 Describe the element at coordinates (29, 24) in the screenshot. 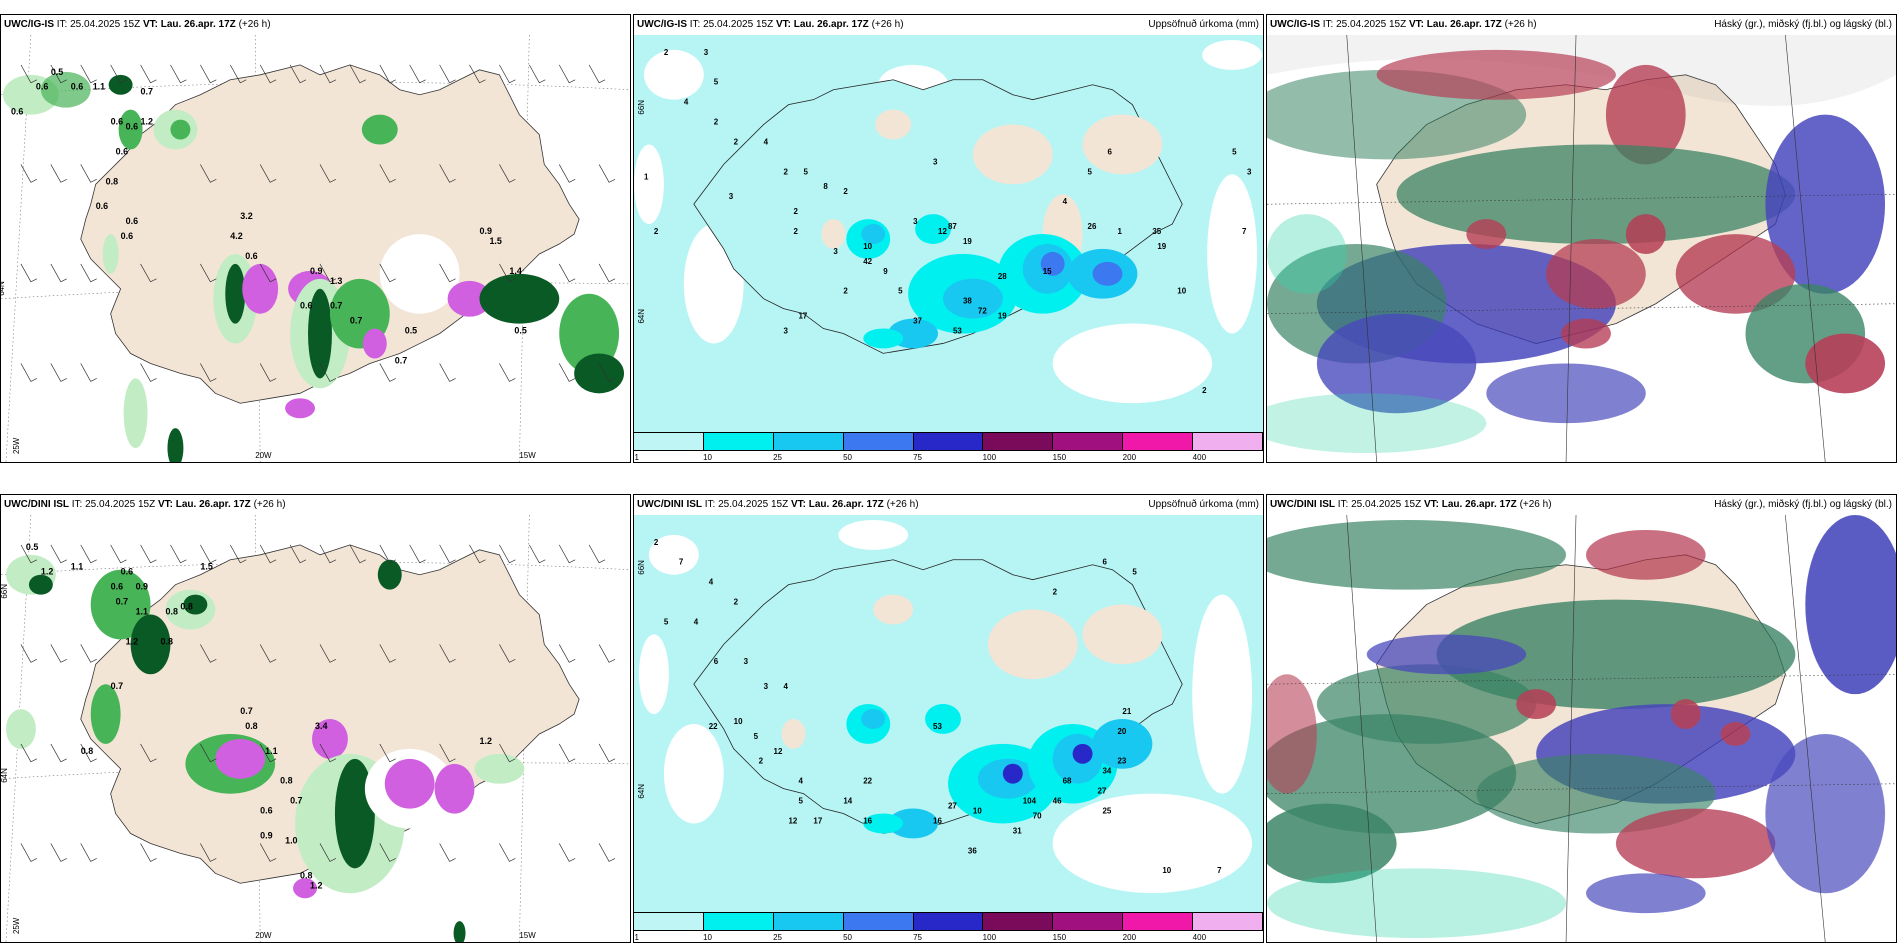

I see `model-name: UWC/IG-IS` at that location.